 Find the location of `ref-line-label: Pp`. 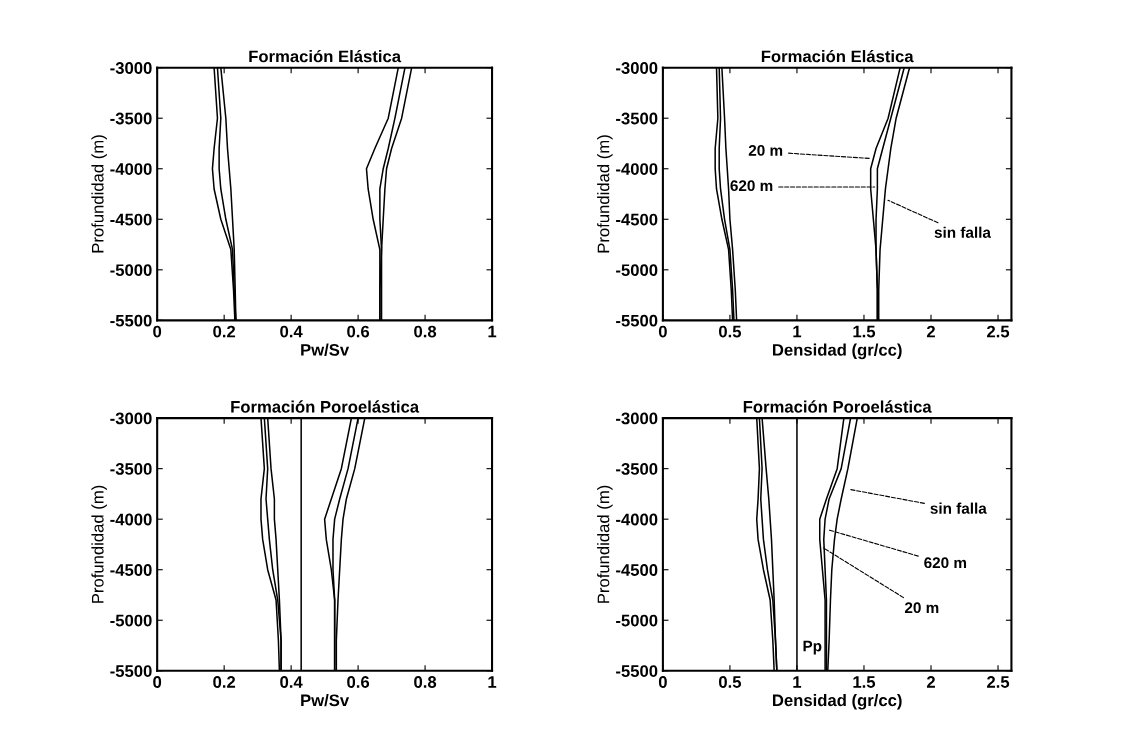

ref-line-label: Pp is located at coordinates (812, 647).